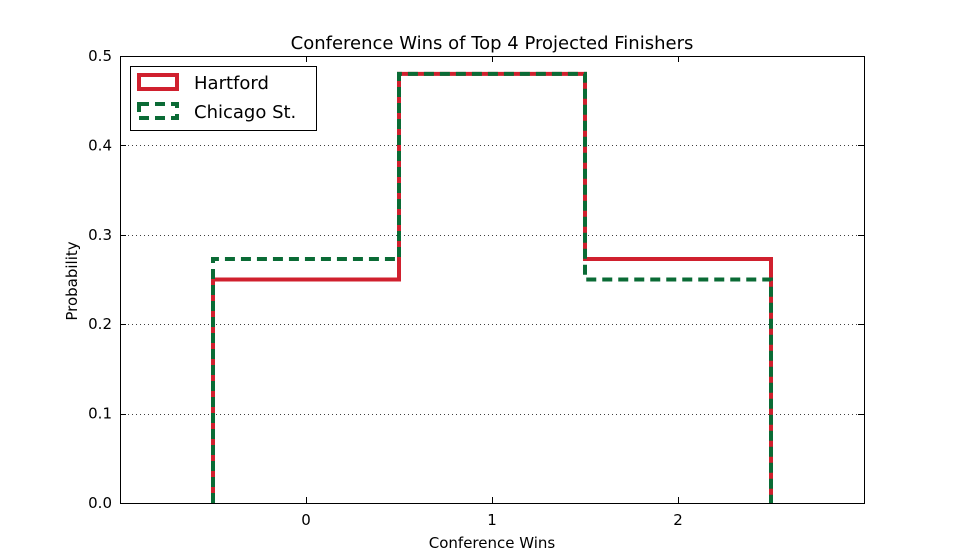 The height and width of the screenshot is (560, 960). I want to click on legend-label-hartford: Hartford, so click(231, 83).